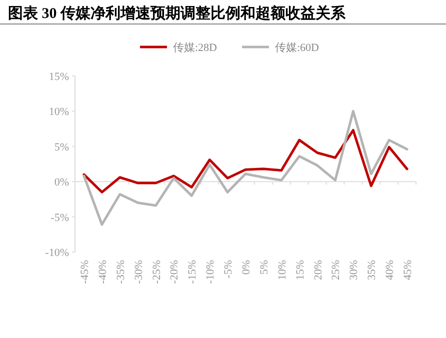  Describe the element at coordinates (59, 218) in the screenshot. I see `y-tick-label: -5%` at that location.